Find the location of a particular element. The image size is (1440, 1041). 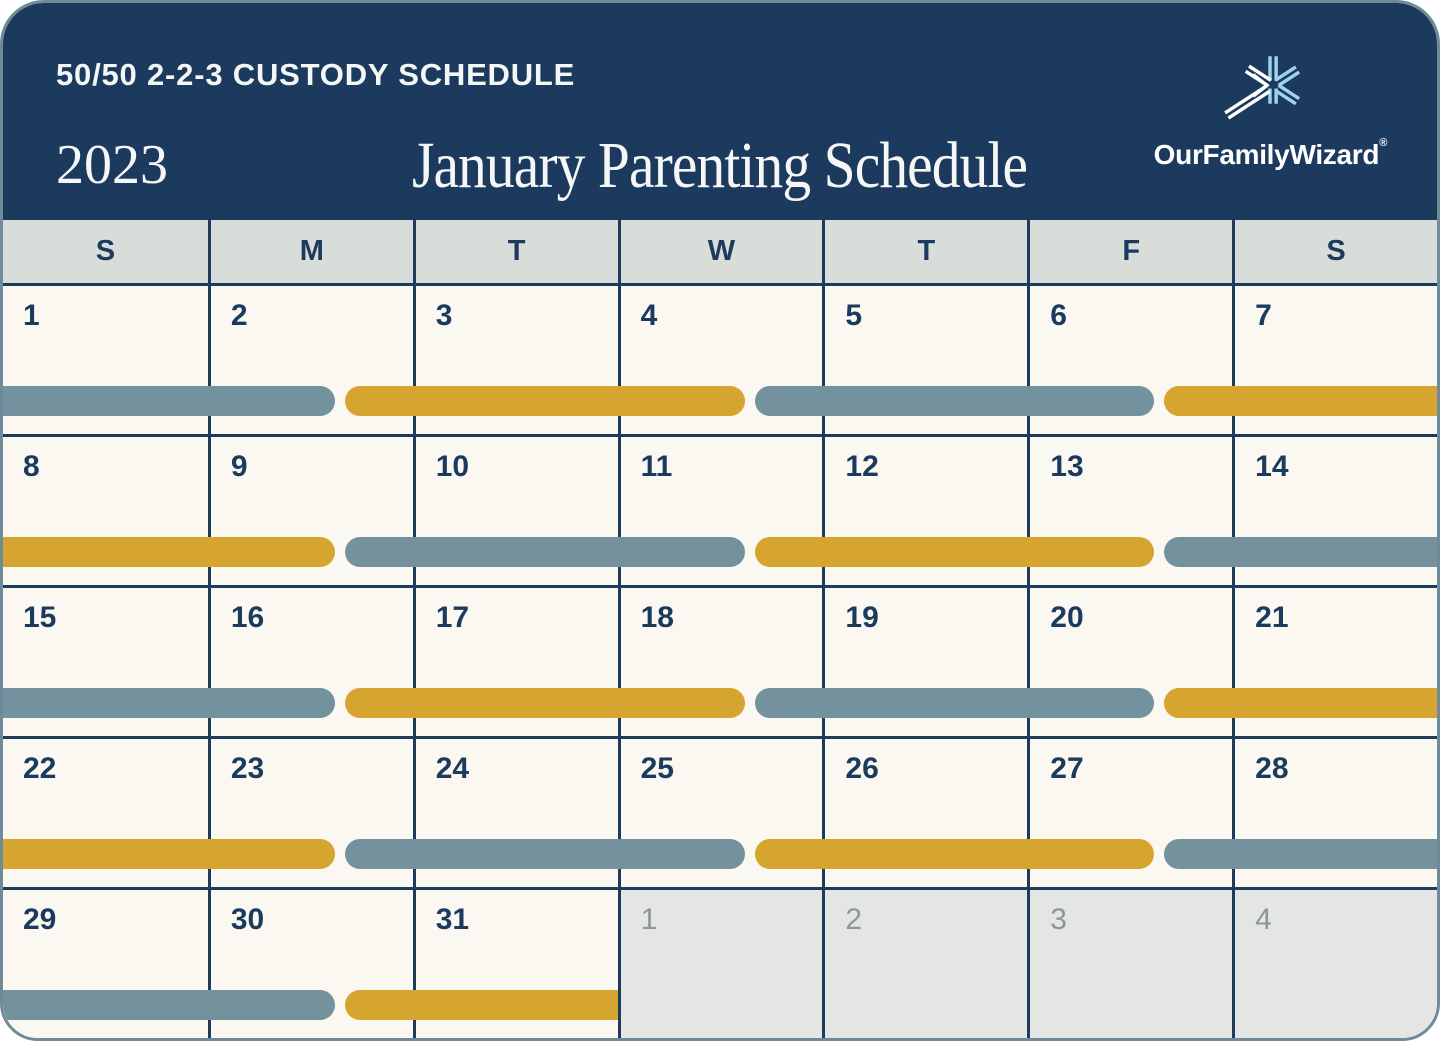

date-number: 8 is located at coordinates (31, 466).